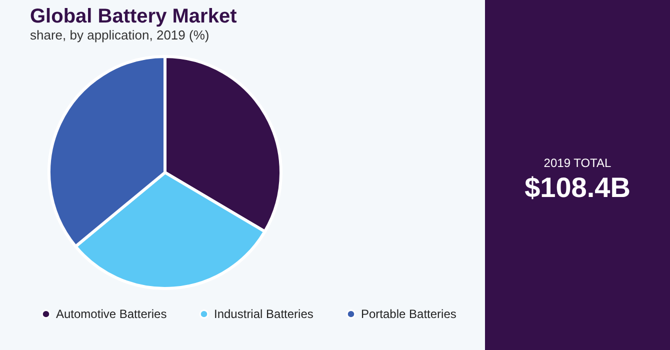 The height and width of the screenshot is (350, 670). I want to click on legend-label: Portable Batteries, so click(408, 314).